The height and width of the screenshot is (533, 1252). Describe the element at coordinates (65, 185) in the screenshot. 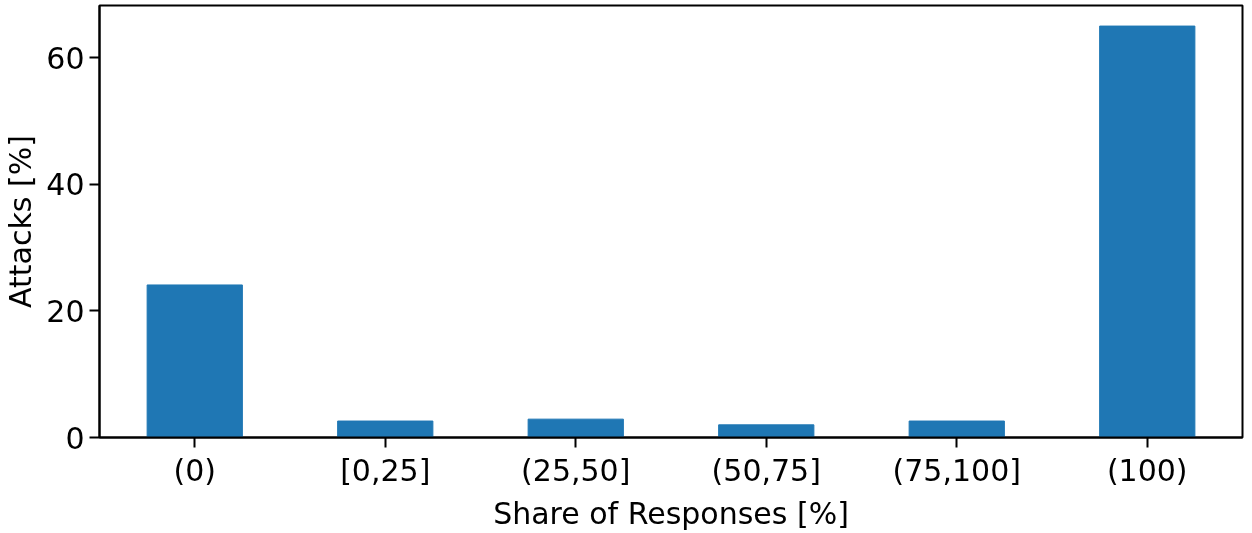

I see `y-tick-label: 40` at that location.